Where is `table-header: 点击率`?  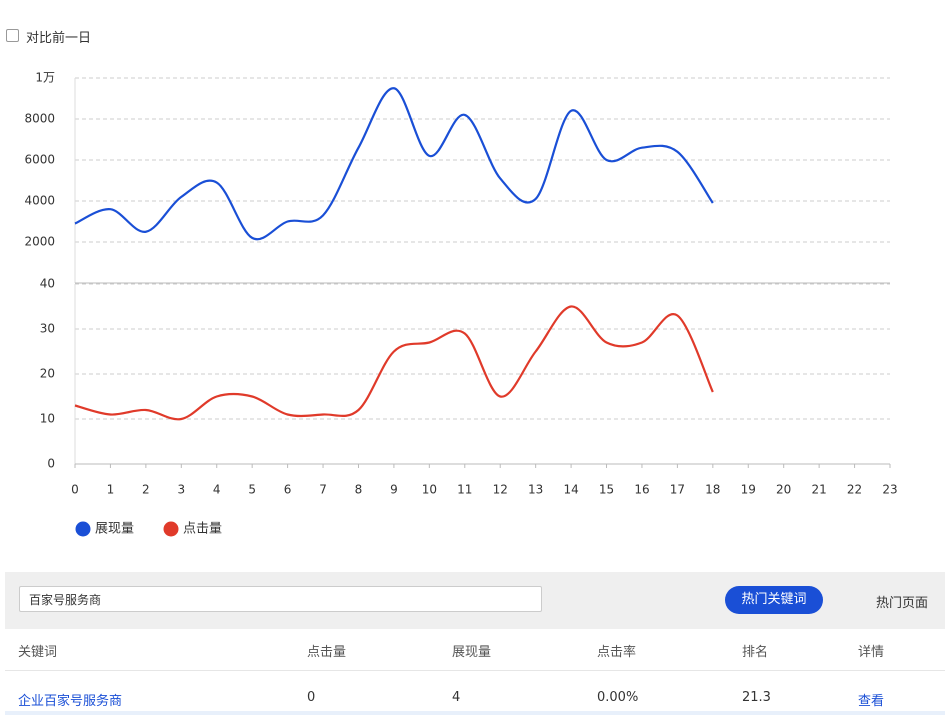
table-header: 点击率 is located at coordinates (617, 652).